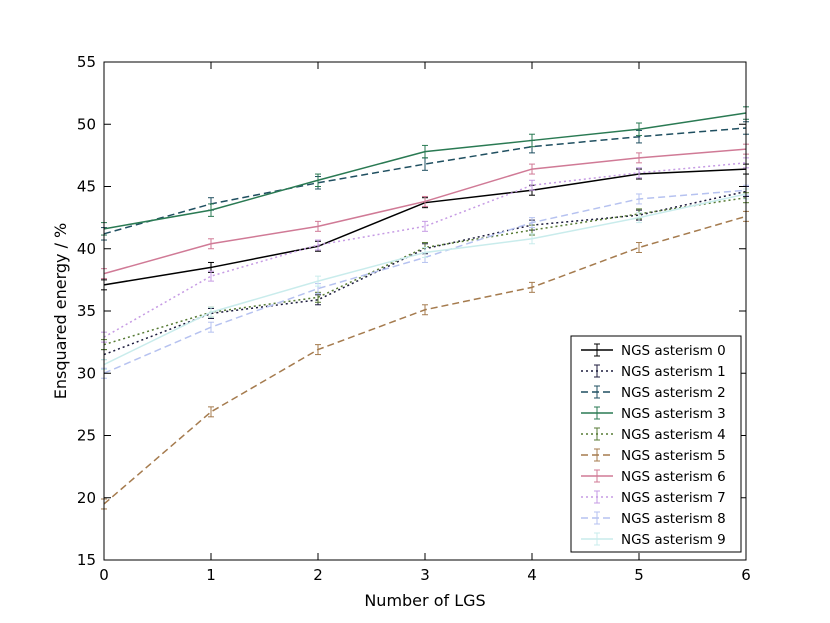  Describe the element at coordinates (673, 414) in the screenshot. I see `legend-label: NGS asterism 3` at that location.